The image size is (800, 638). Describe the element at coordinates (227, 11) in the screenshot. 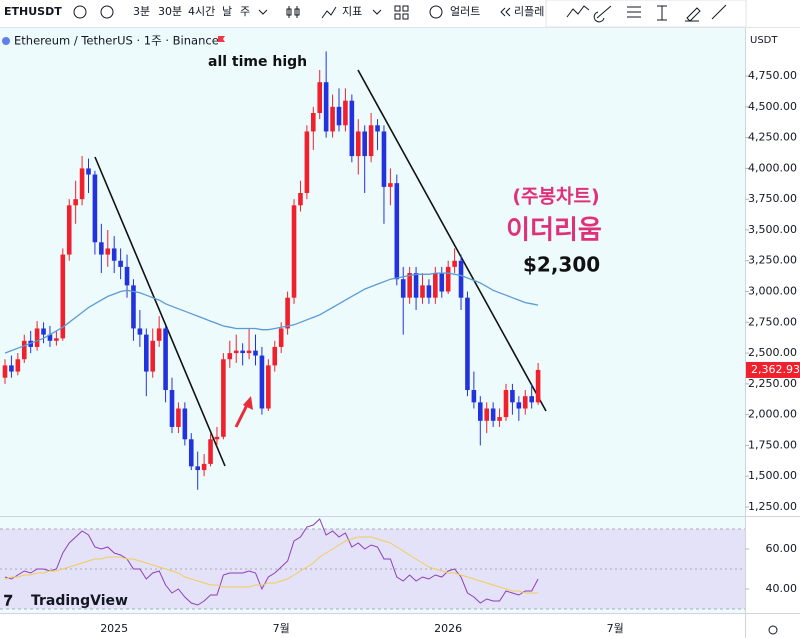

I see `interval: 날` at that location.